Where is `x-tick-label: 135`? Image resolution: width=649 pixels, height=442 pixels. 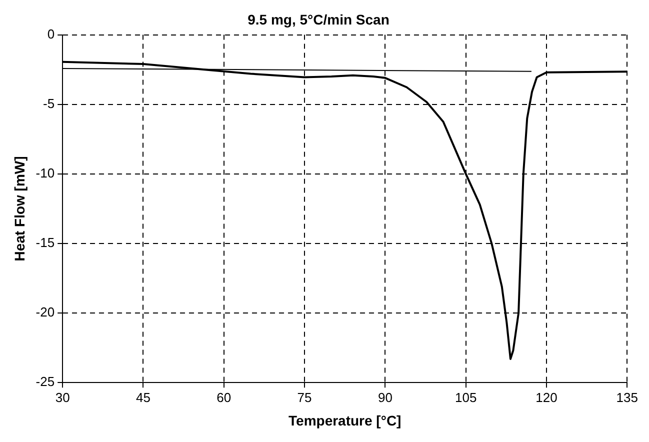 x-tick-label: 135 is located at coordinates (627, 397).